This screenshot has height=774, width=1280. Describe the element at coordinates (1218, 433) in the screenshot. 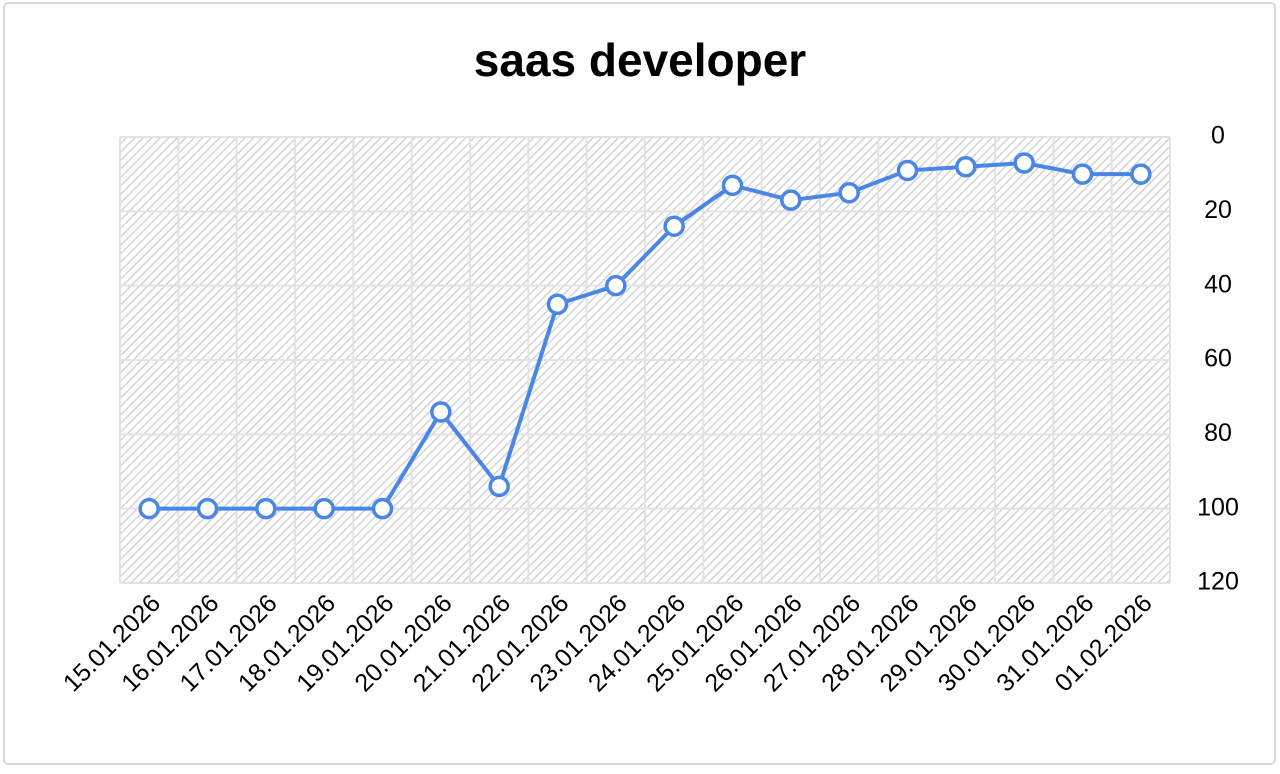

I see `y-tick-label: 80` at that location.